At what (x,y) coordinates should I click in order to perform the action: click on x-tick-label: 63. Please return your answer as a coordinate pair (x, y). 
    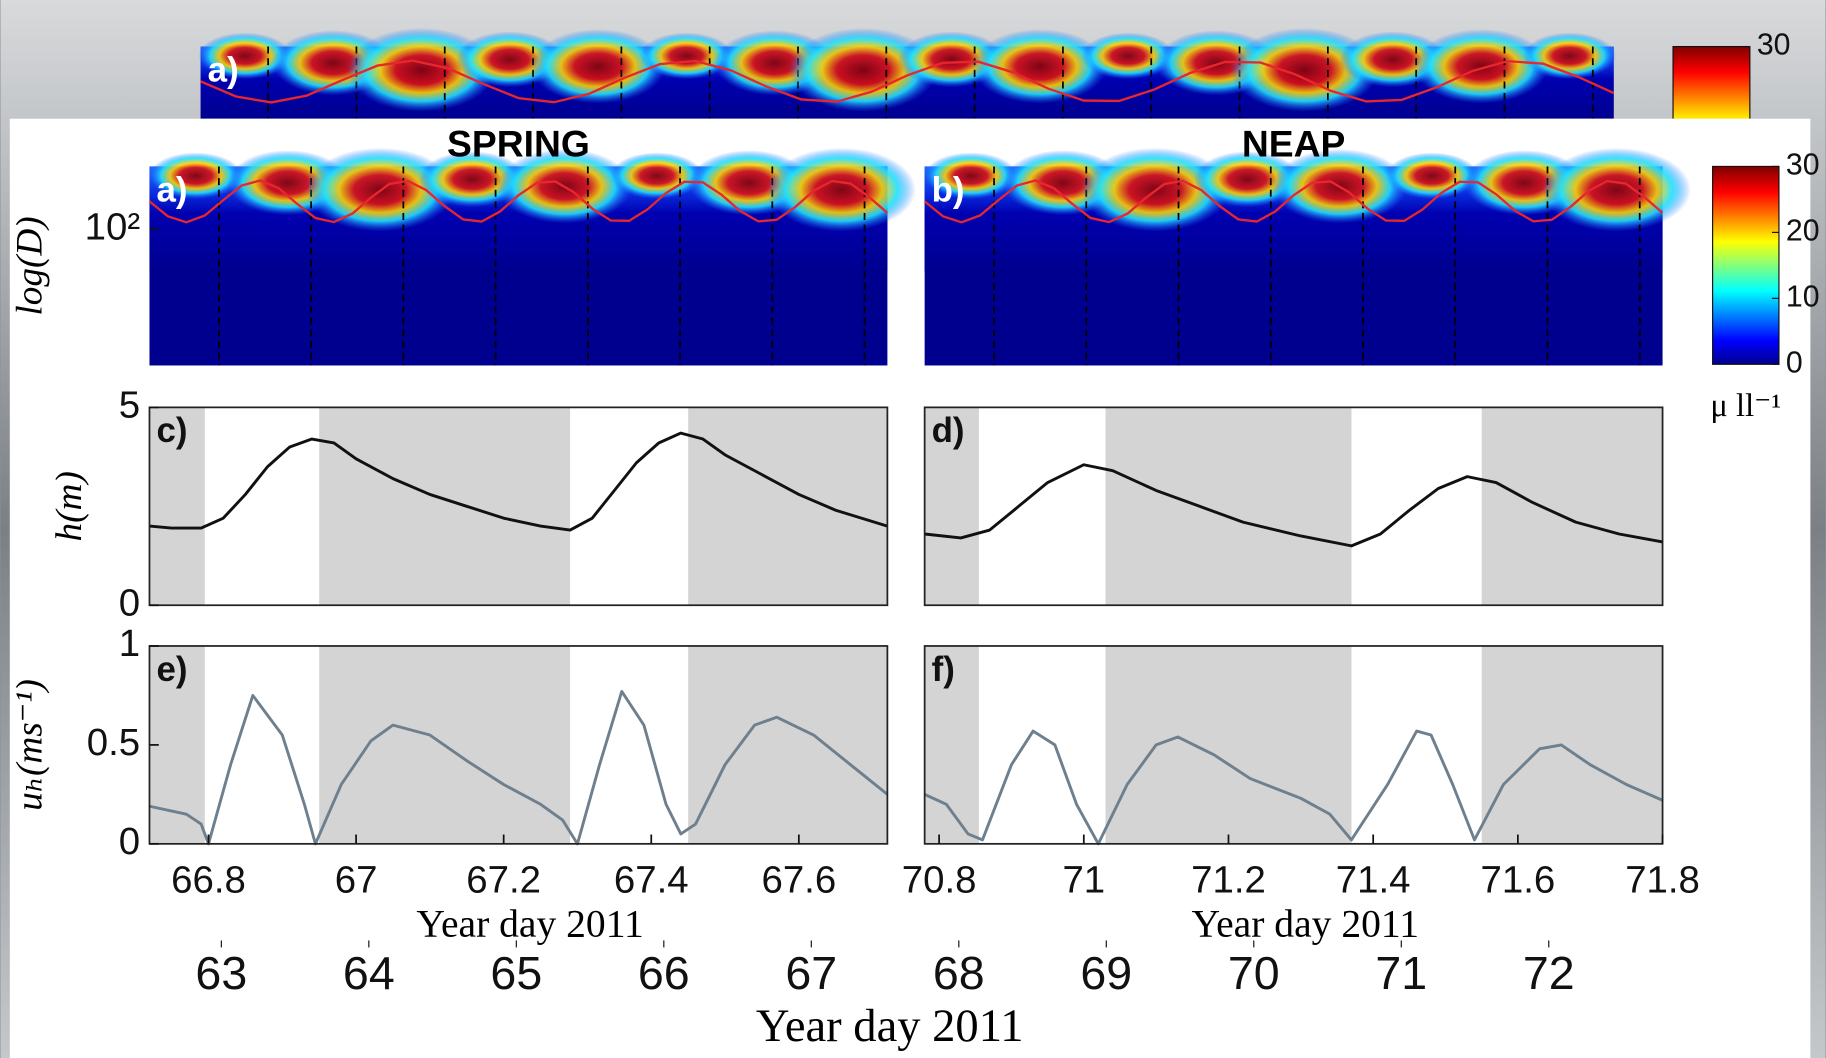
    Looking at the image, I should click on (221, 973).